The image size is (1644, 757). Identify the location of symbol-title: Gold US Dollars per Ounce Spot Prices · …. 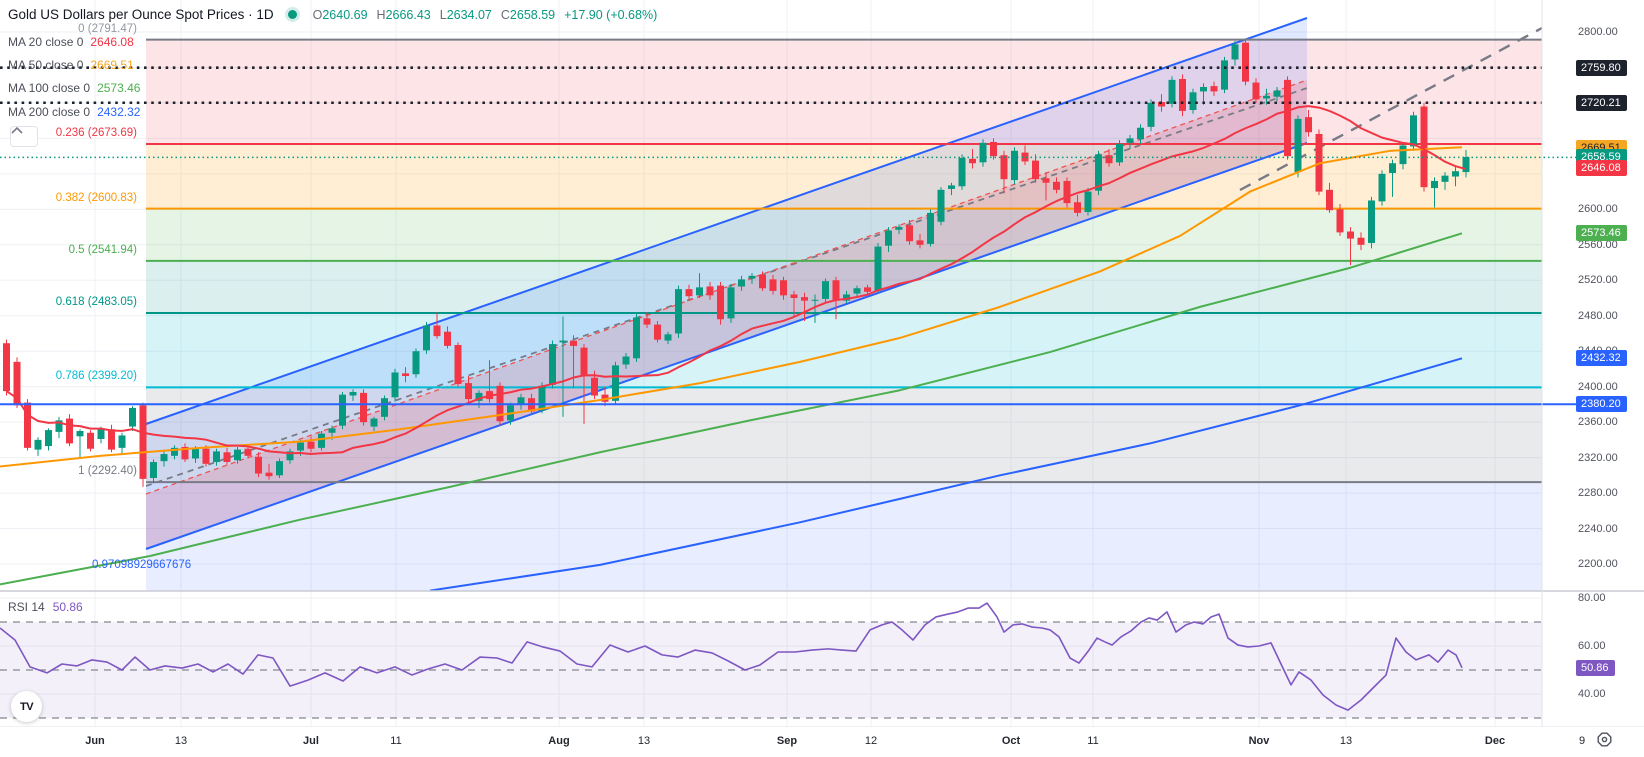
(141, 14).